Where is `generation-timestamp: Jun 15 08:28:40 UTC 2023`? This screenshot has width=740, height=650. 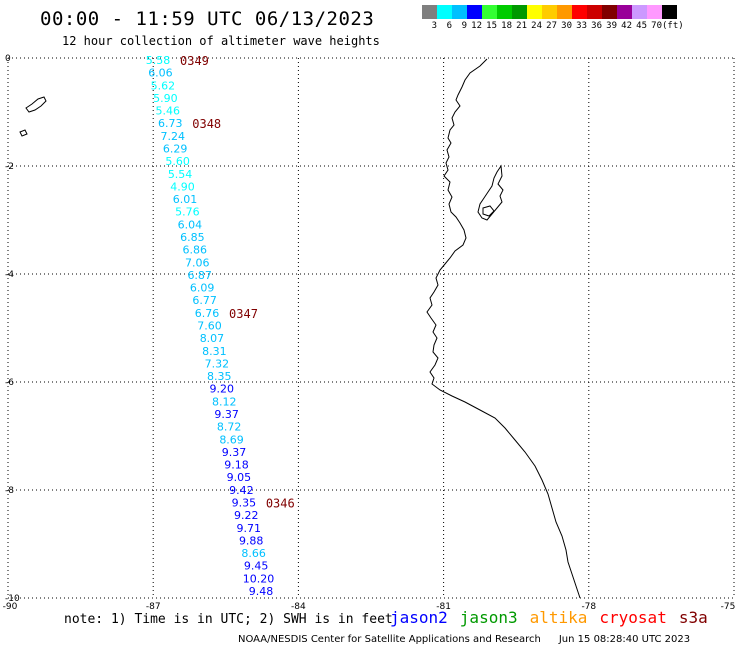 generation-timestamp: Jun 15 08:28:40 UTC 2023 is located at coordinates (624, 639).